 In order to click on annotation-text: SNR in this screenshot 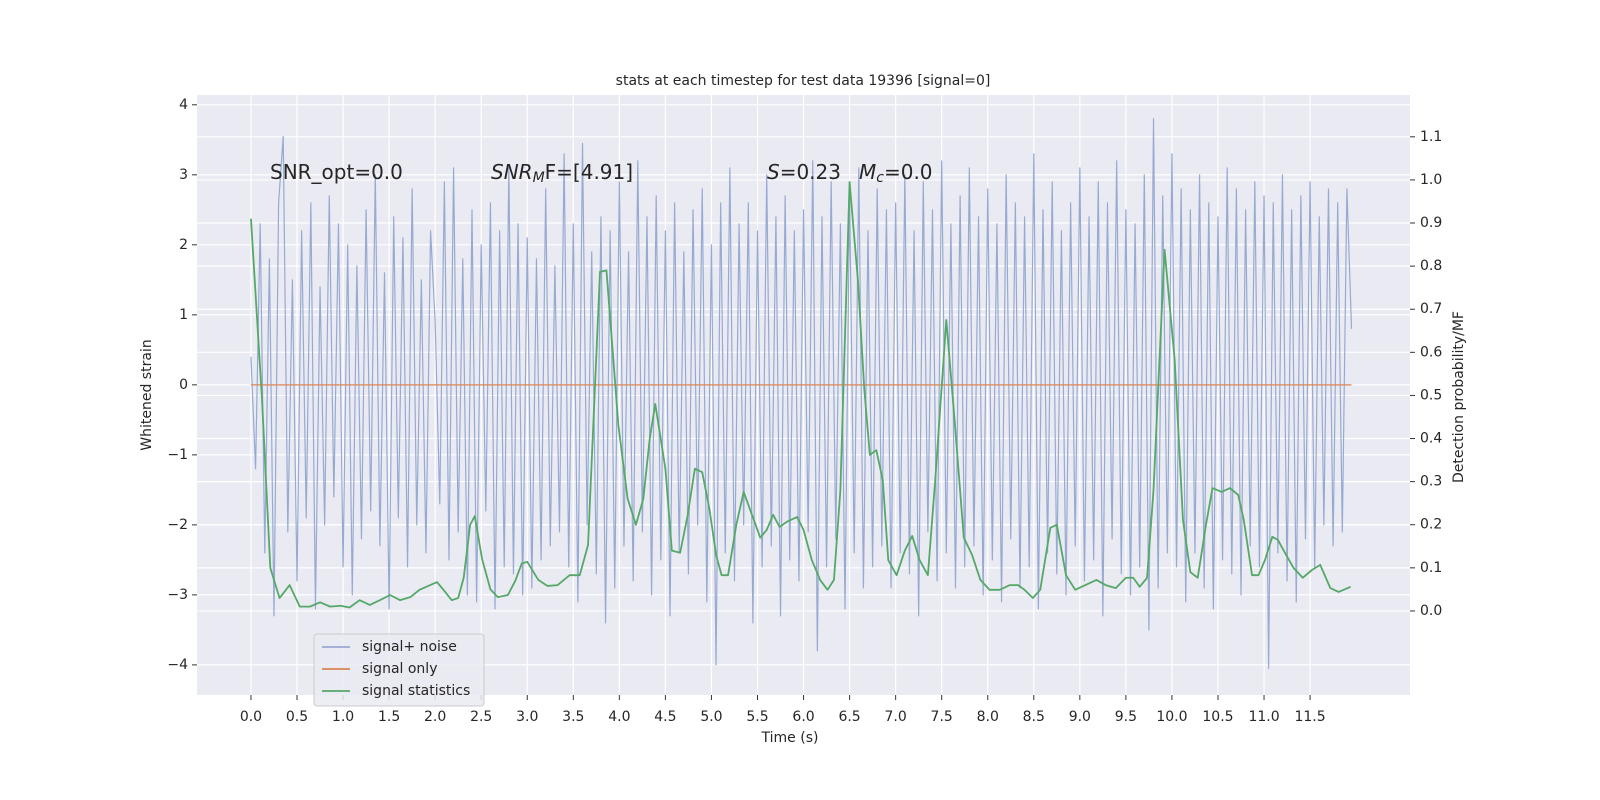, I will do `click(512, 172)`.